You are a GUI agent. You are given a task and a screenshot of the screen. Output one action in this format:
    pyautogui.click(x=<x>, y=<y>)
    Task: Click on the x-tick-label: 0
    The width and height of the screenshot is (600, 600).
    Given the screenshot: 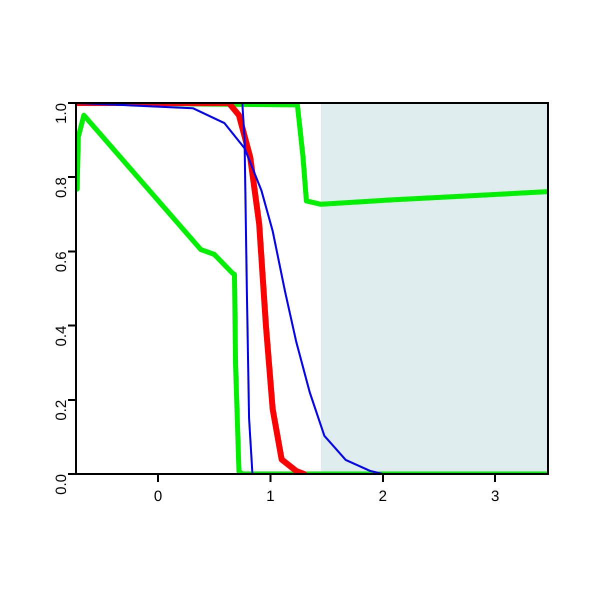 What is the action you would take?
    pyautogui.click(x=158, y=497)
    